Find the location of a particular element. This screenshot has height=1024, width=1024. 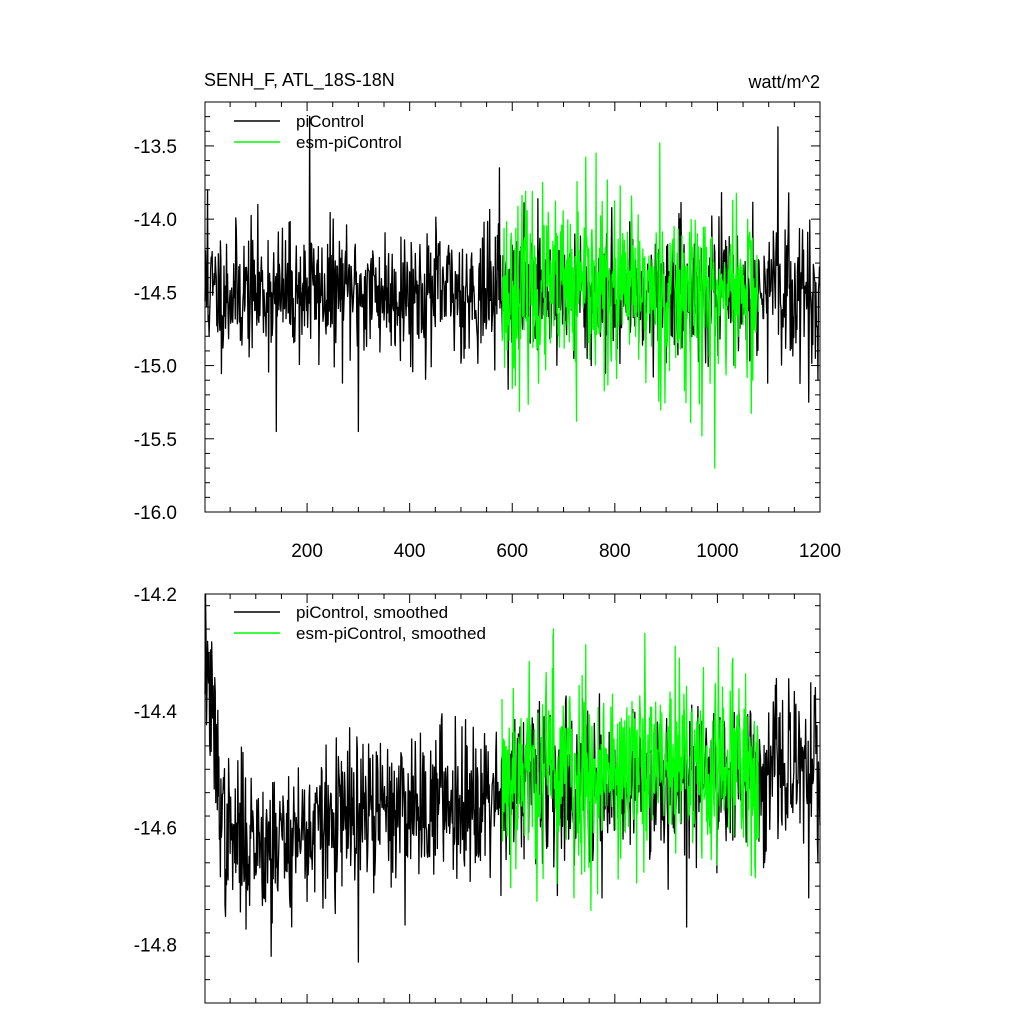

y-tick-label: -14.5 is located at coordinates (155, 293).